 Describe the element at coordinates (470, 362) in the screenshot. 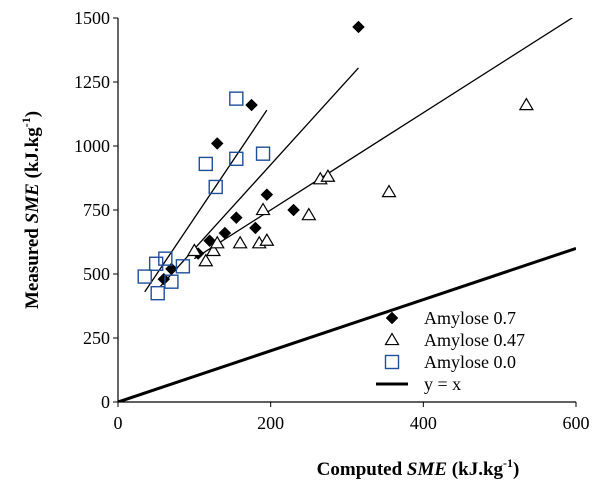

I see `legend-label: Amylose 0.0` at that location.